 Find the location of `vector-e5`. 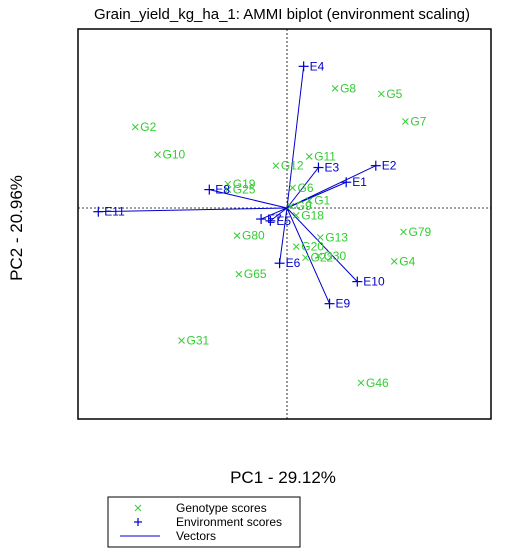

vector-e5 is located at coordinates (279, 214).